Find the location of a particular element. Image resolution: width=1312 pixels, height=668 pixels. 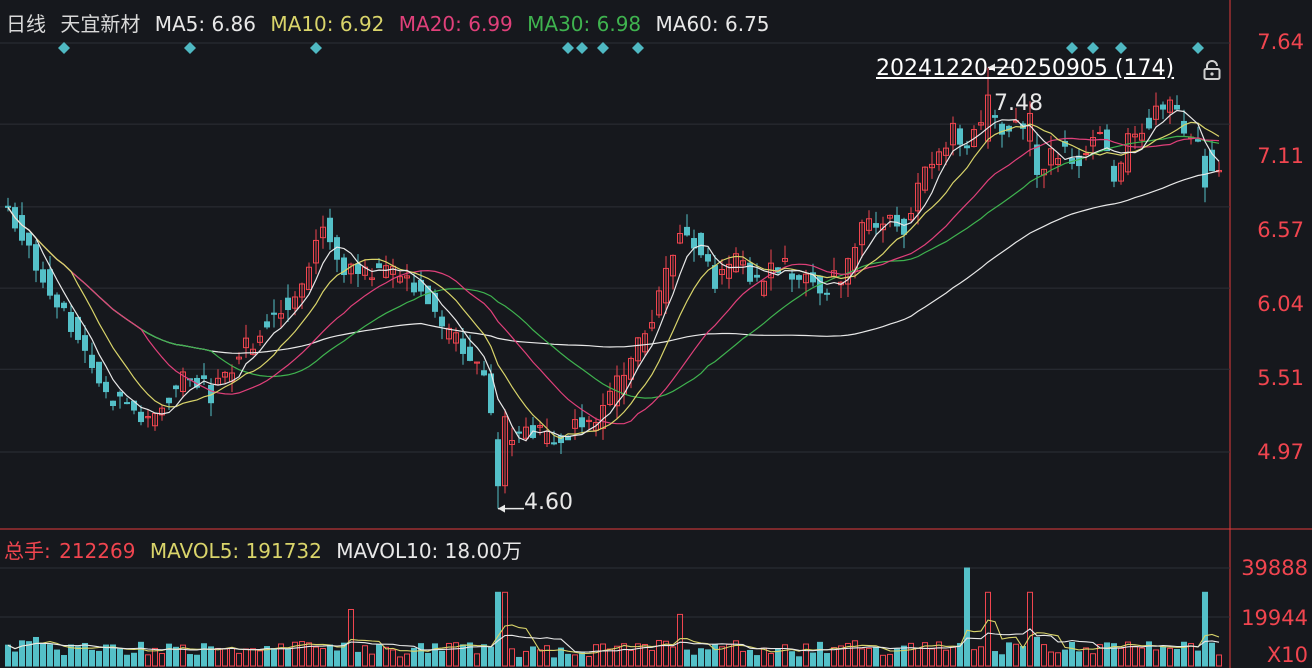

high-arrow-head is located at coordinates (991, 67).